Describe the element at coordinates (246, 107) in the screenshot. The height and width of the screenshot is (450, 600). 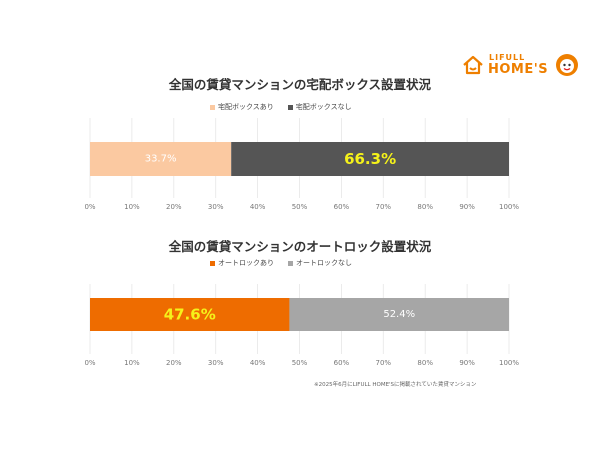
I see `chart-1-legend-label-with-box: 宅配ボックスあり` at that location.